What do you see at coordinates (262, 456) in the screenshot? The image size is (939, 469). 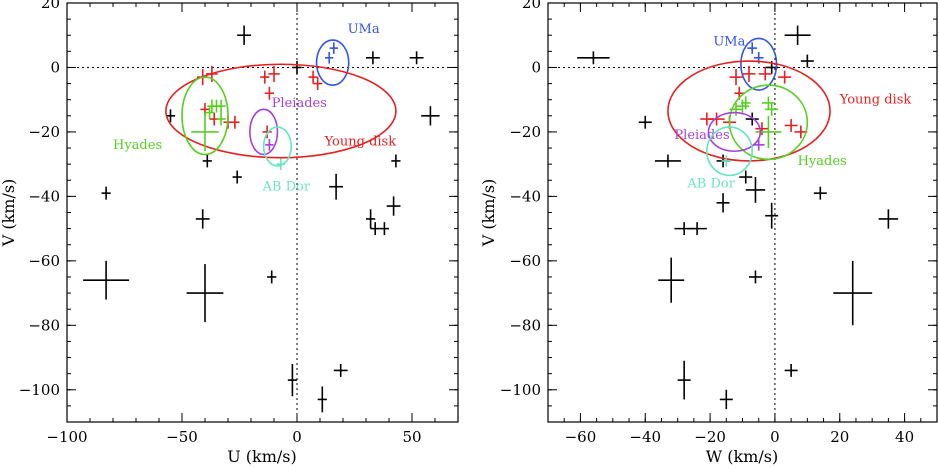 I see `x-axis-label: U (km/s)` at bounding box center [262, 456].